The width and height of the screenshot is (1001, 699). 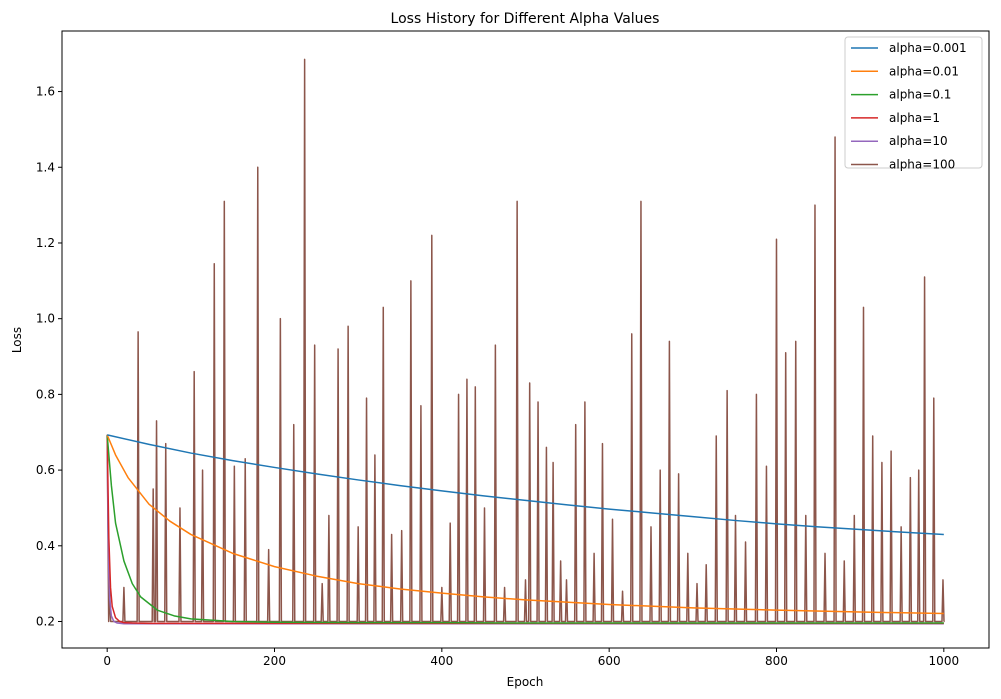 What do you see at coordinates (922, 165) in the screenshot?
I see `legend-label: alpha=100` at bounding box center [922, 165].